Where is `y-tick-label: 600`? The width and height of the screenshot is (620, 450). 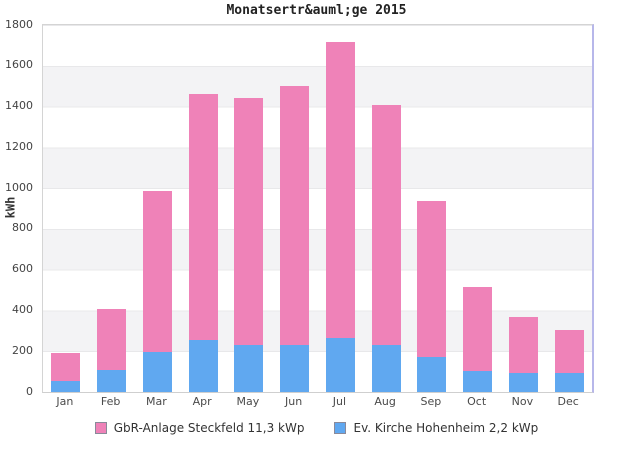
y-tick-label: 600 is located at coordinates (22, 269).